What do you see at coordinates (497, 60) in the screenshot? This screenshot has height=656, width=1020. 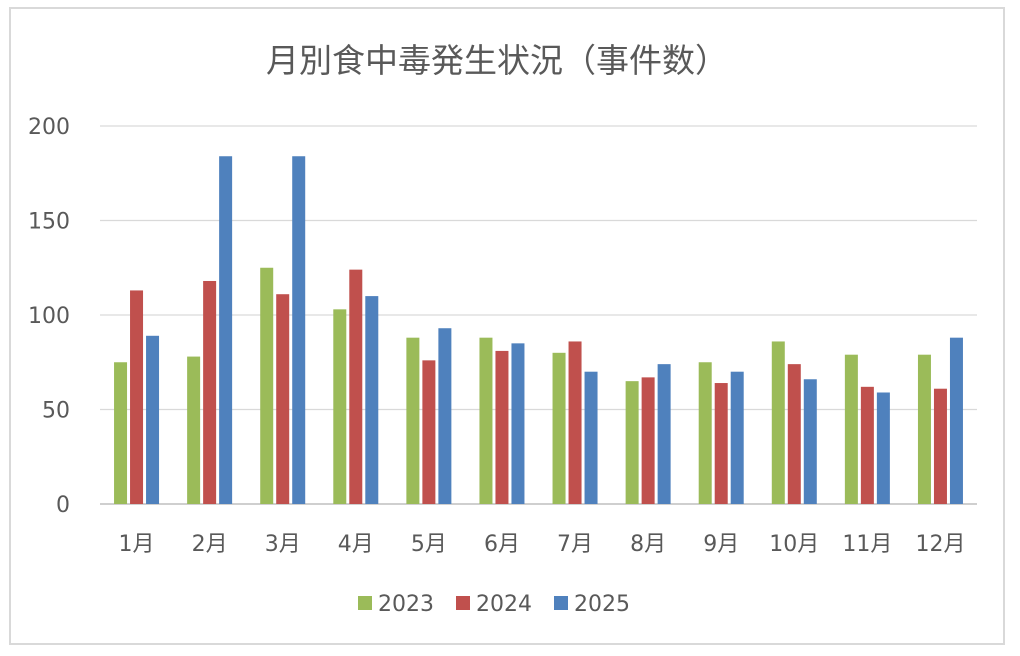 I see `chart-title: 月別食中毒発生状況（事件数）` at bounding box center [497, 60].